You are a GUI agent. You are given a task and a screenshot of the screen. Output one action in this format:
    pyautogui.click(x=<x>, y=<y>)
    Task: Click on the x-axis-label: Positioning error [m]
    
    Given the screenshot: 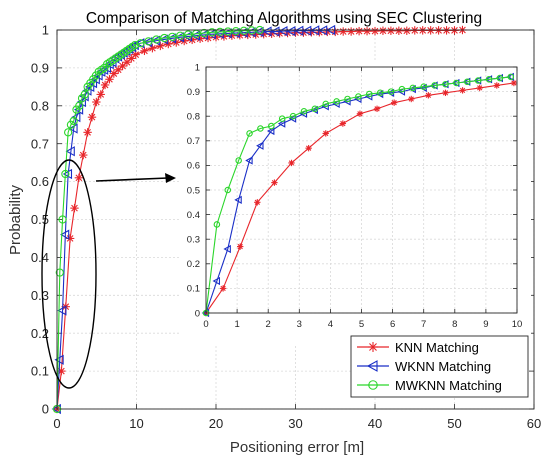 What is the action you would take?
    pyautogui.click(x=297, y=447)
    